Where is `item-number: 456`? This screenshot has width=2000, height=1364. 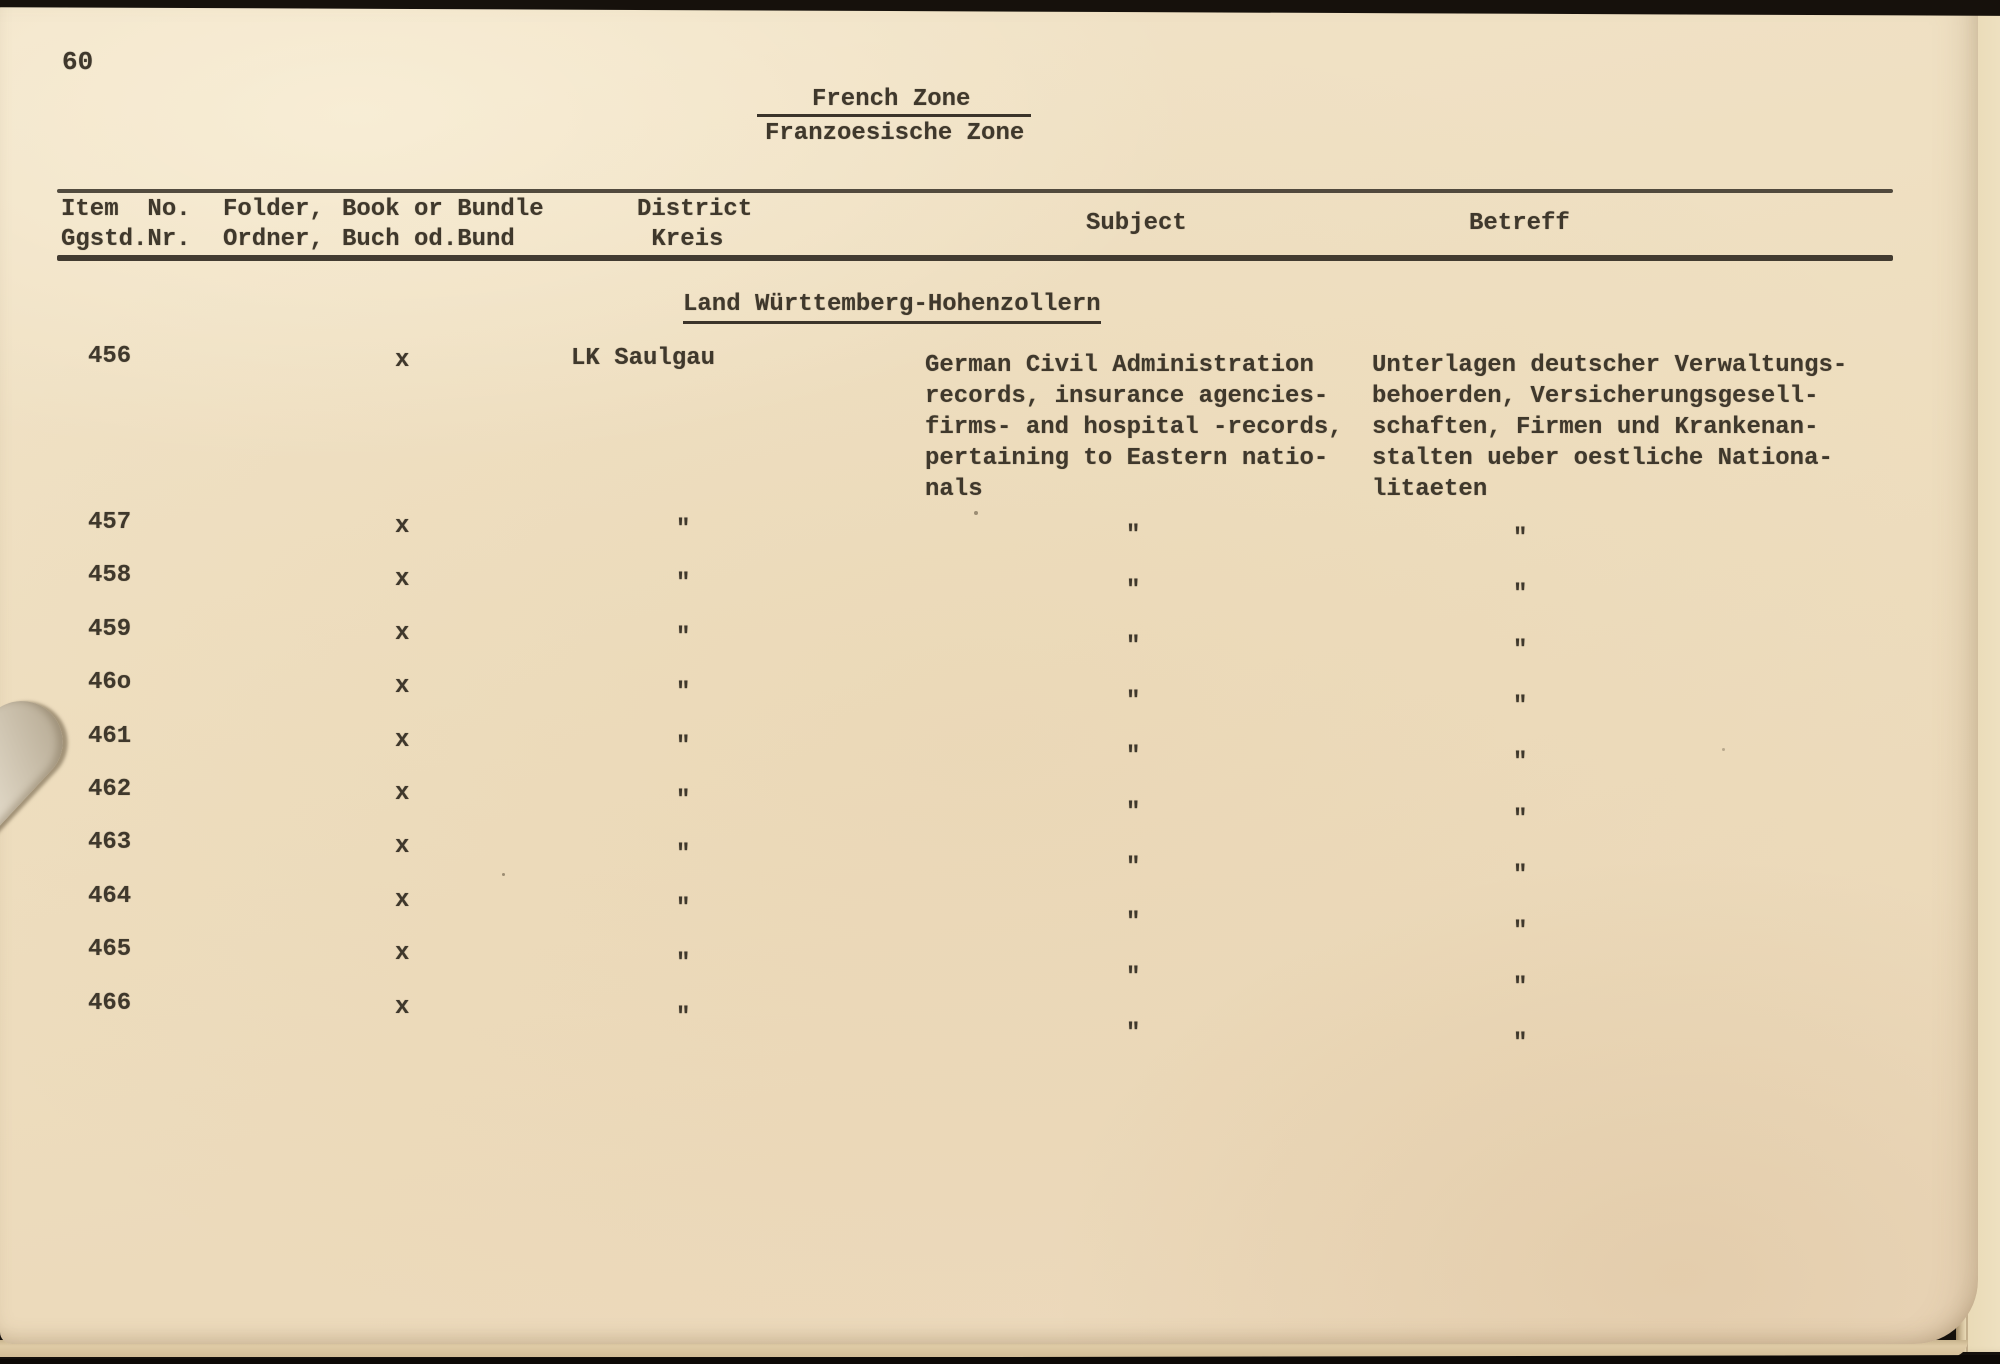 item-number: 456 is located at coordinates (110, 356).